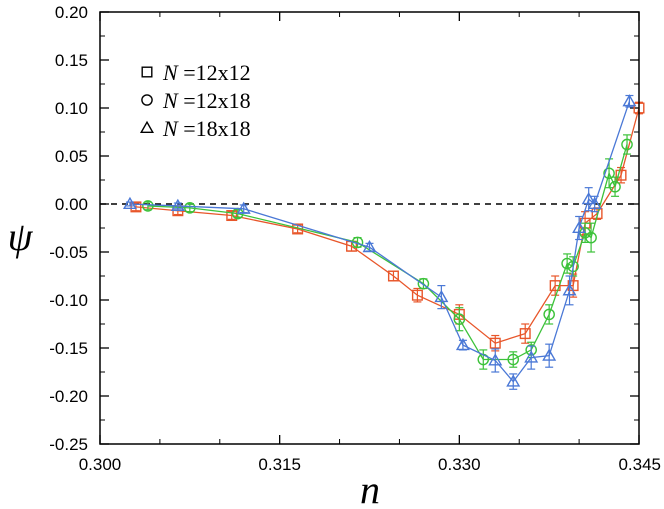 Image resolution: width=664 pixels, height=509 pixels. What do you see at coordinates (68, 348) in the screenshot?
I see `y-tick-label: -0.15` at bounding box center [68, 348].